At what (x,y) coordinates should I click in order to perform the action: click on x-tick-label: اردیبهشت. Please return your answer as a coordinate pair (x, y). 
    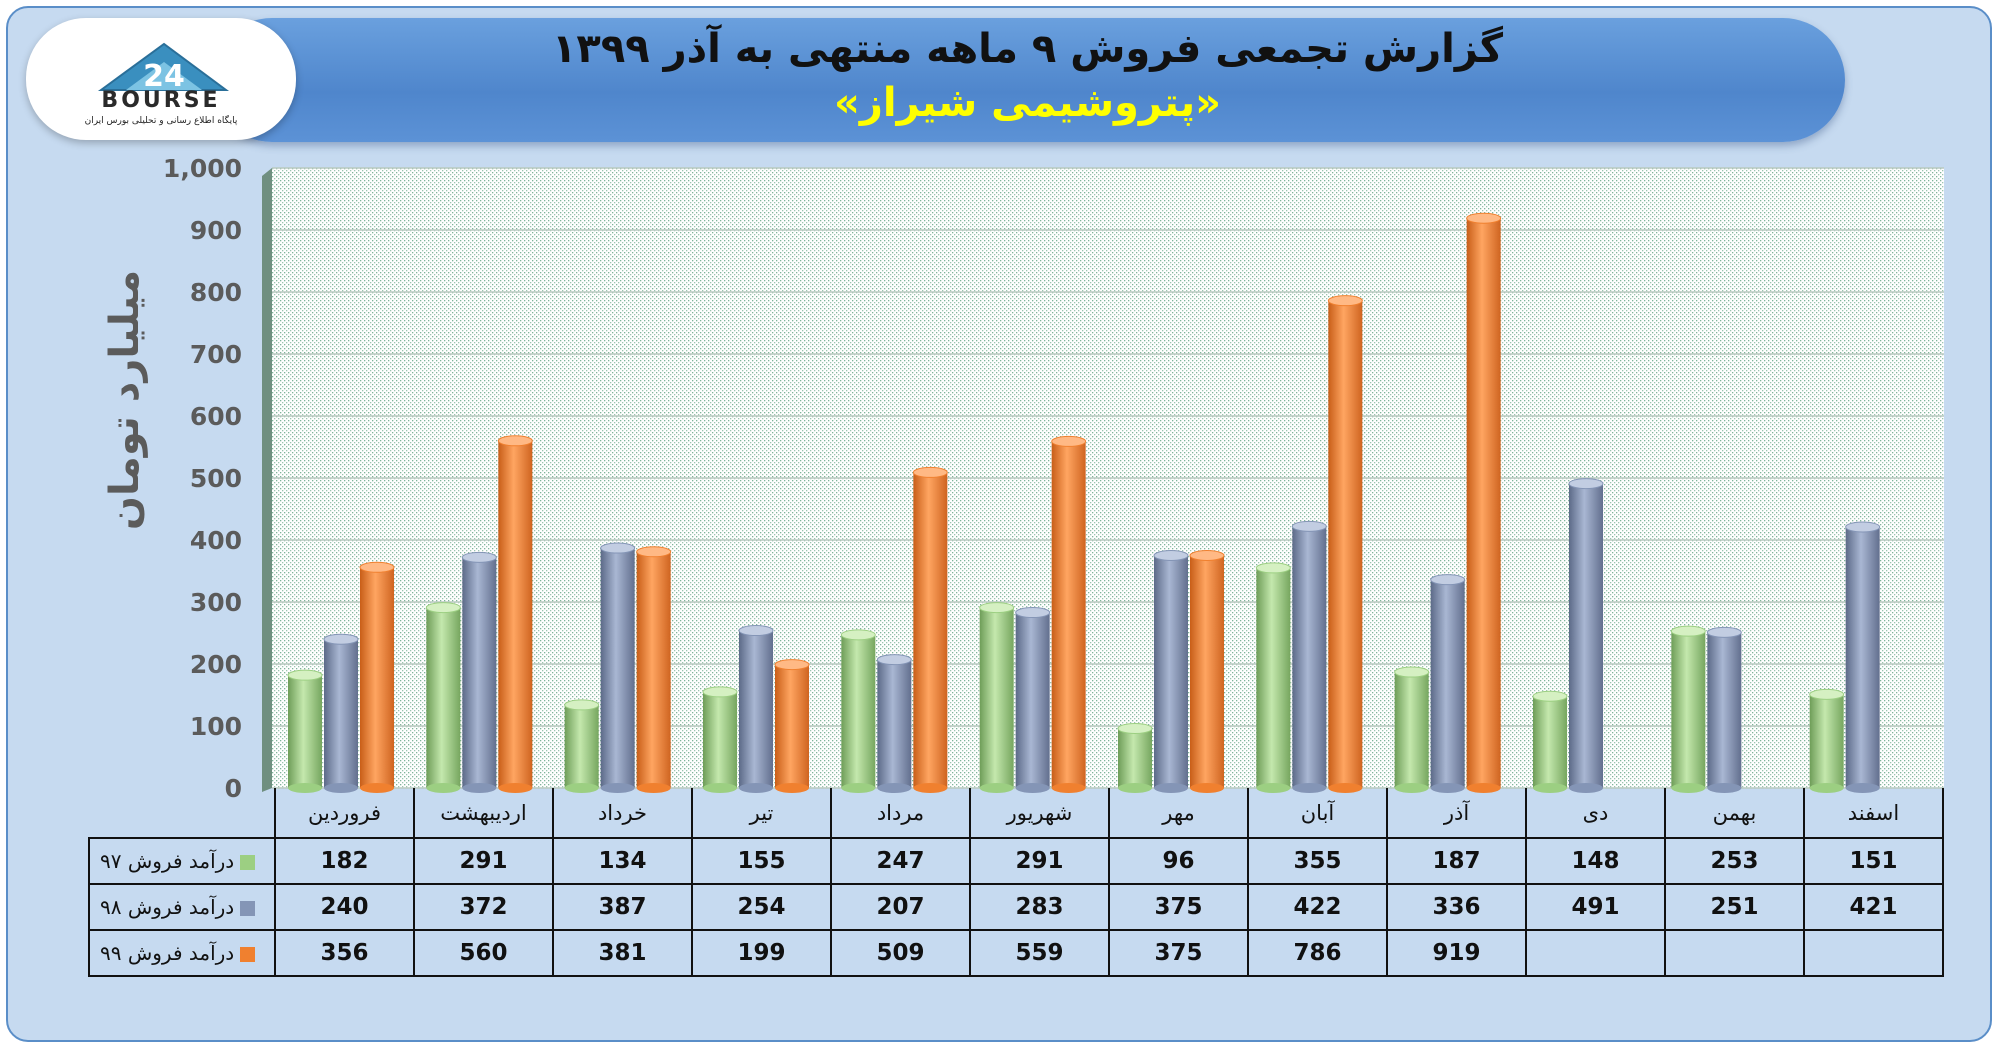
    Looking at the image, I should click on (483, 813).